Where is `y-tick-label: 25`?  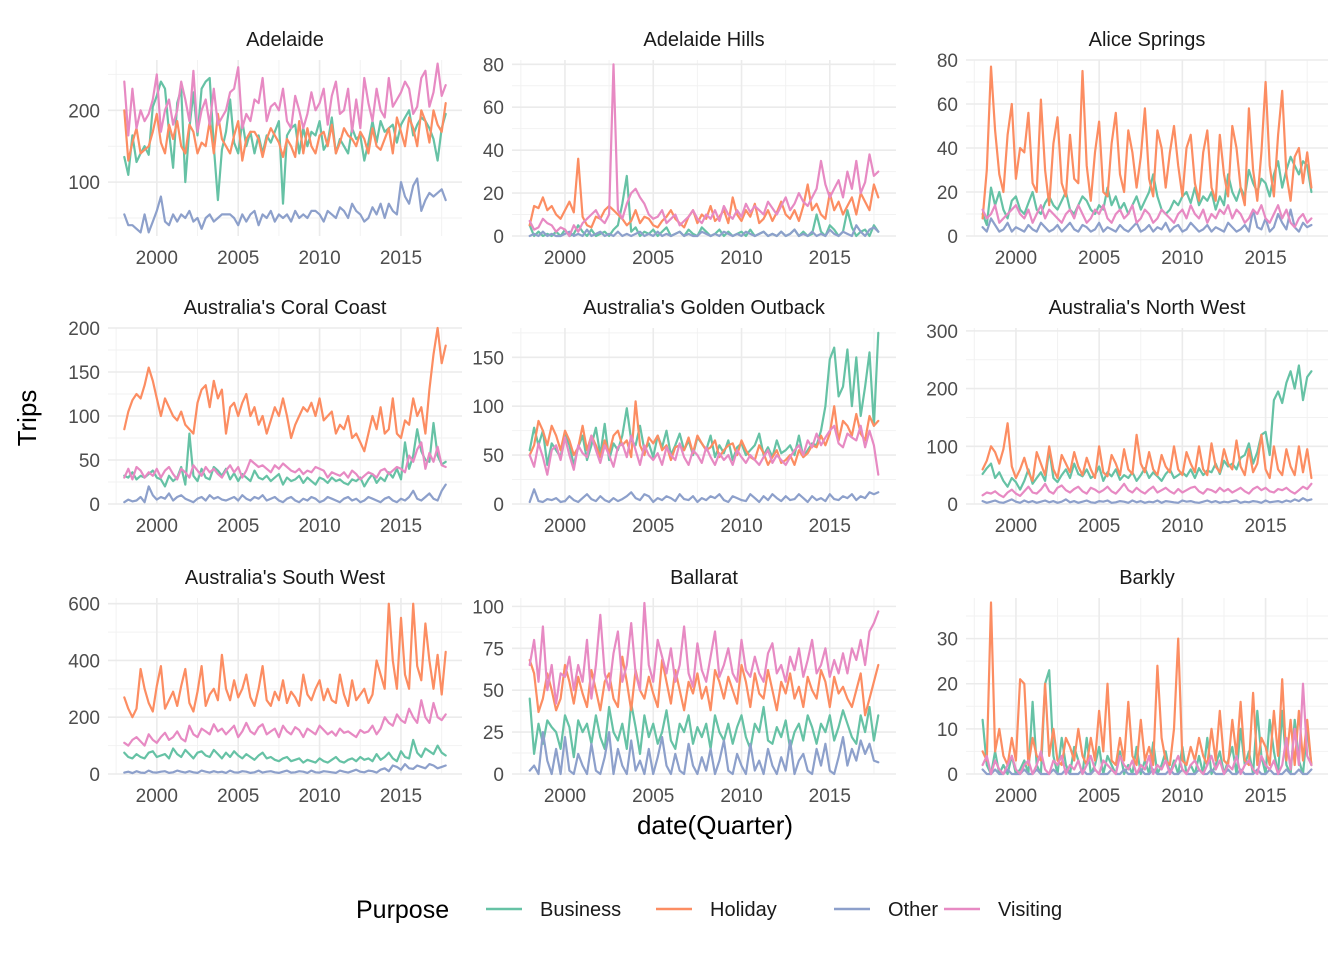 y-tick-label: 25 is located at coordinates (493, 733).